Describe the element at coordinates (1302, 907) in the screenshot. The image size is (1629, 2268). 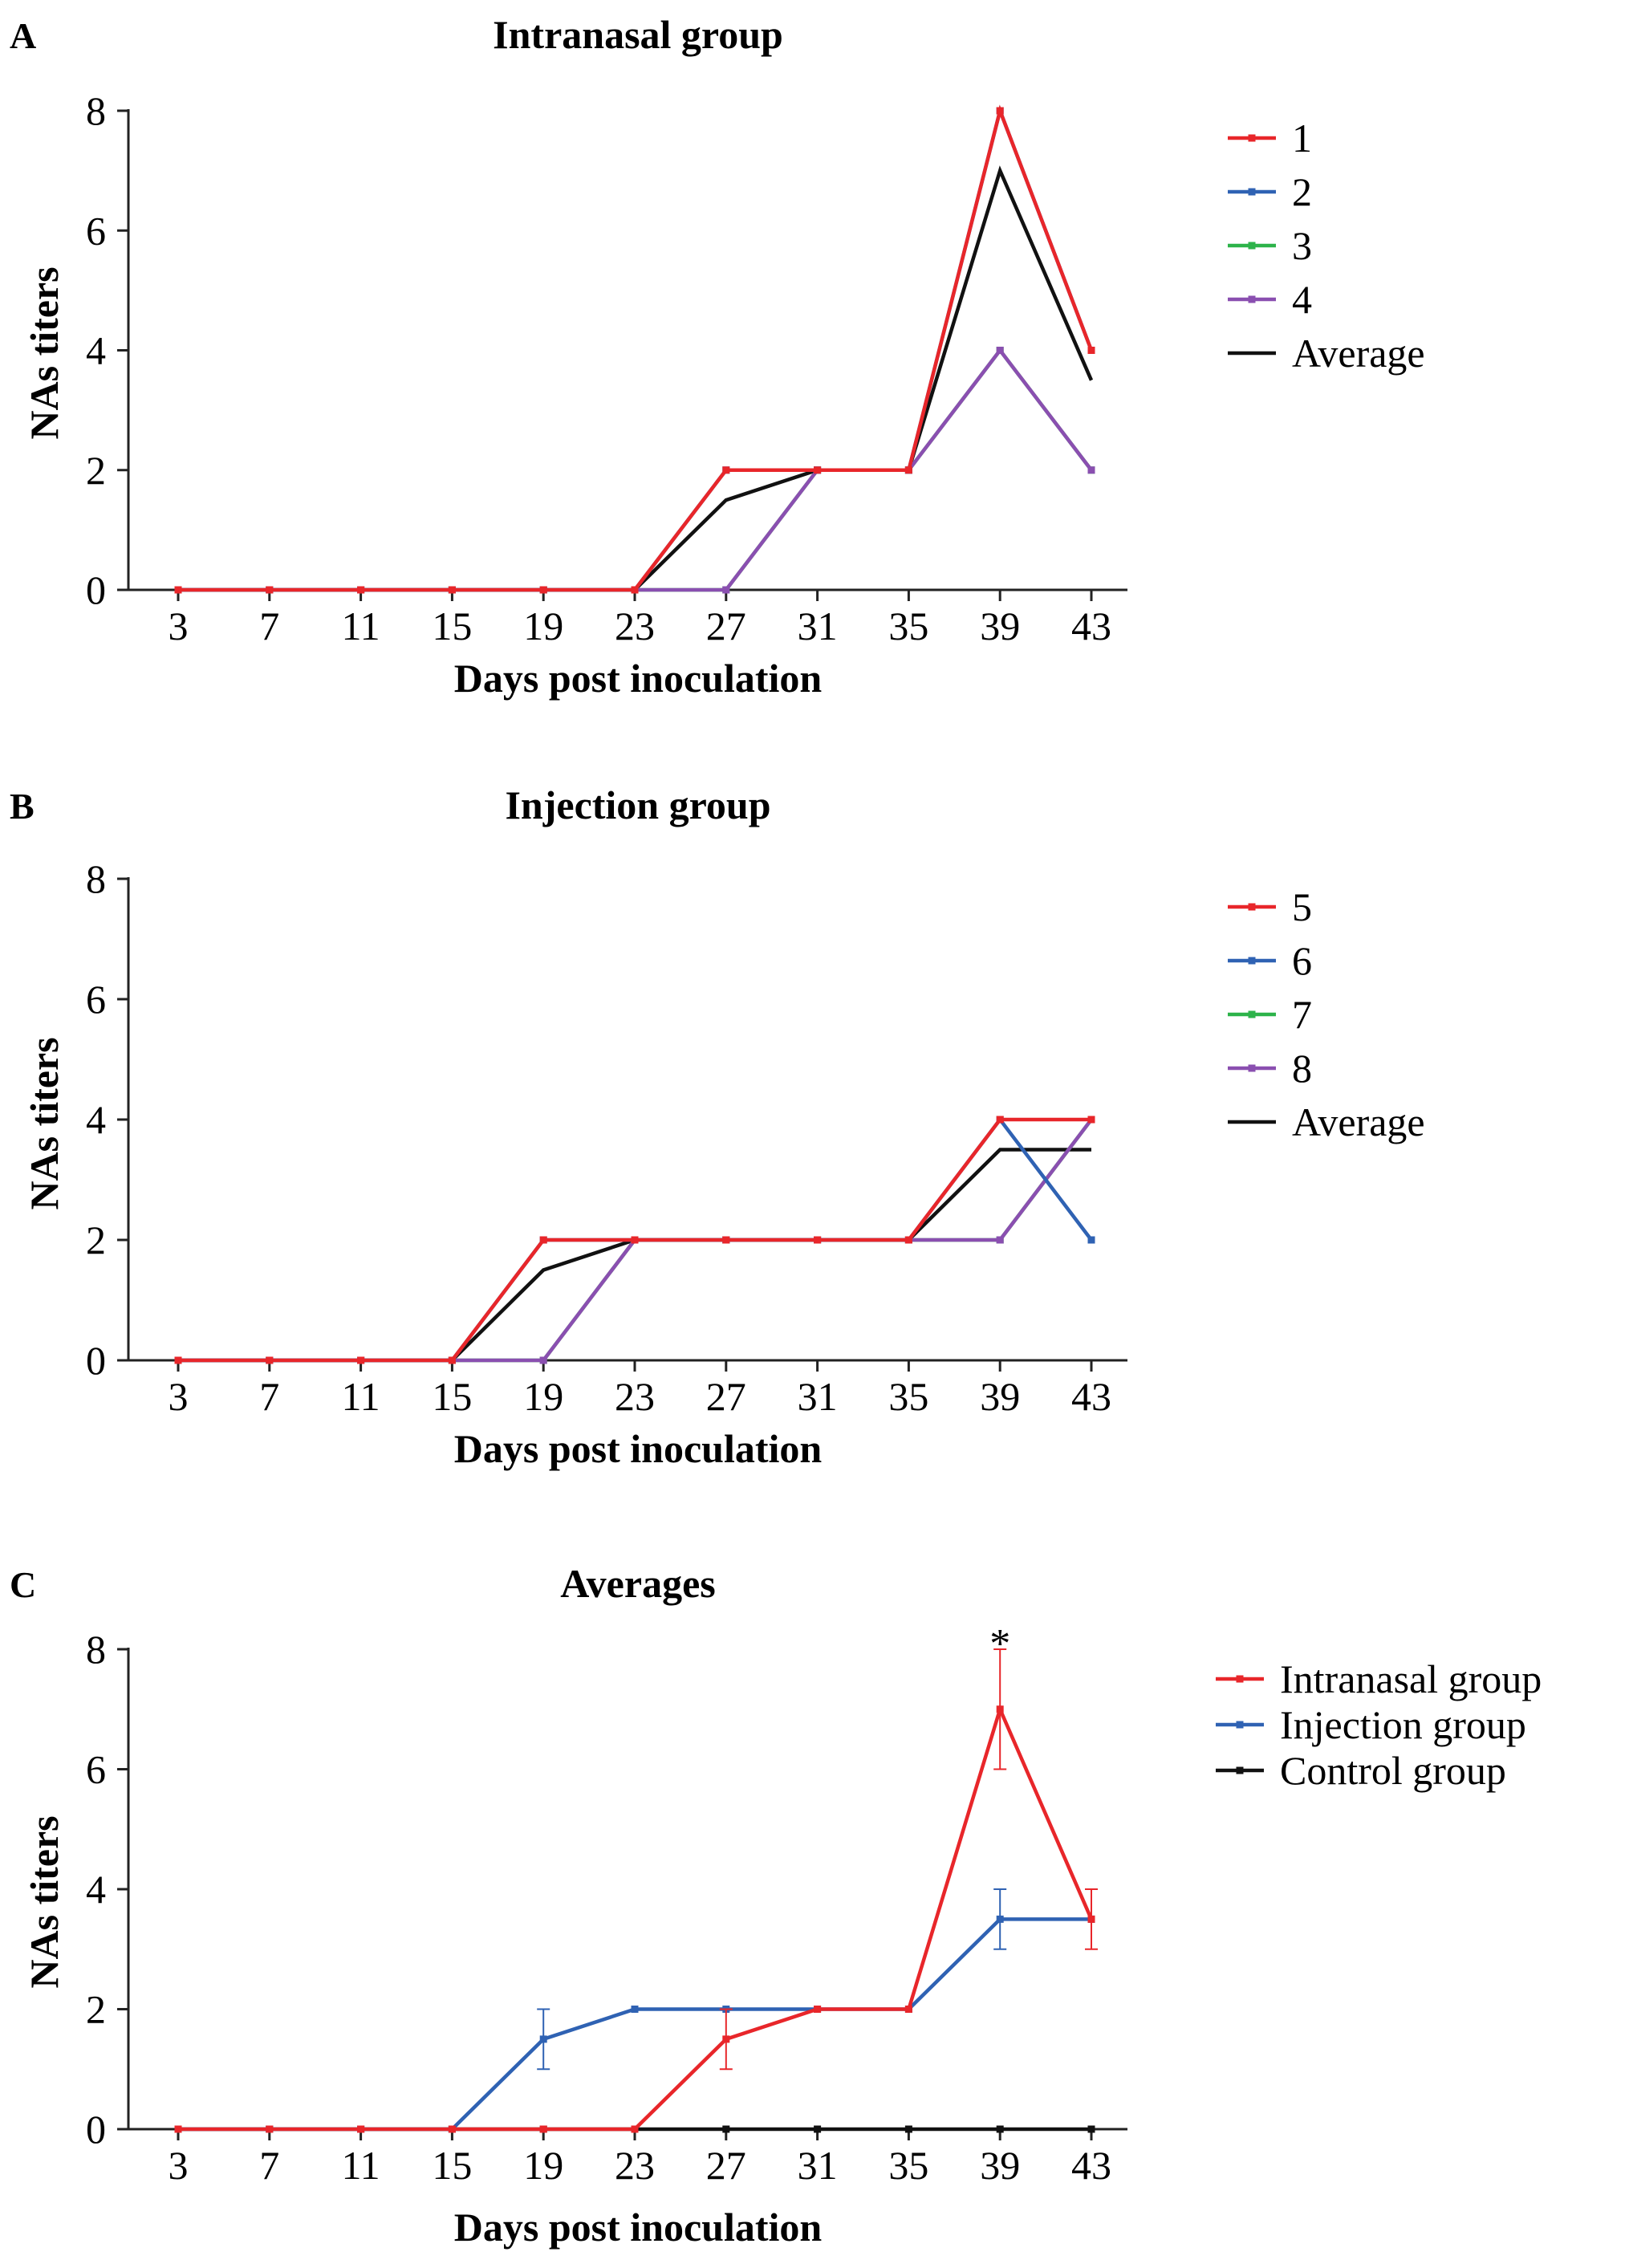
I see `legend-label: 5` at that location.